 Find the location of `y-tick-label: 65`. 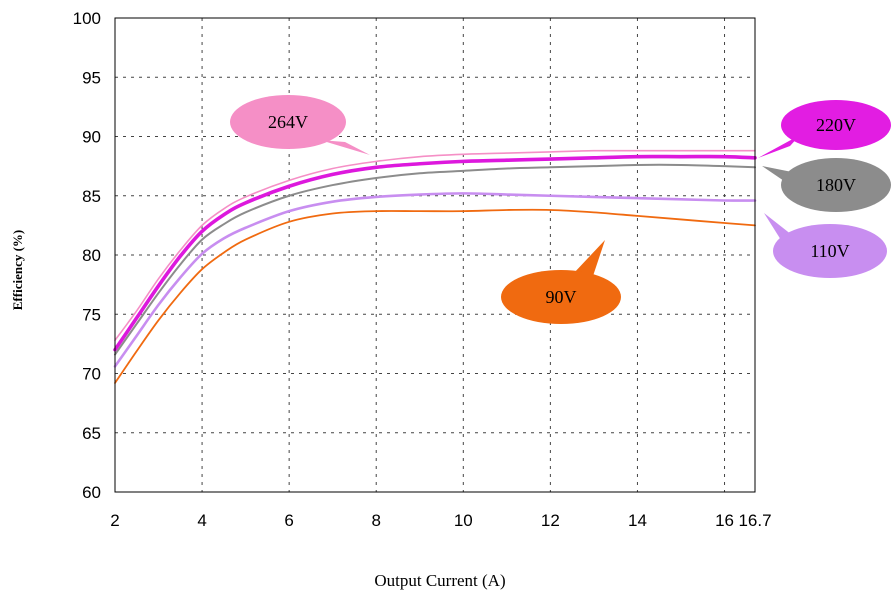

y-tick-label: 65 is located at coordinates (91, 433).